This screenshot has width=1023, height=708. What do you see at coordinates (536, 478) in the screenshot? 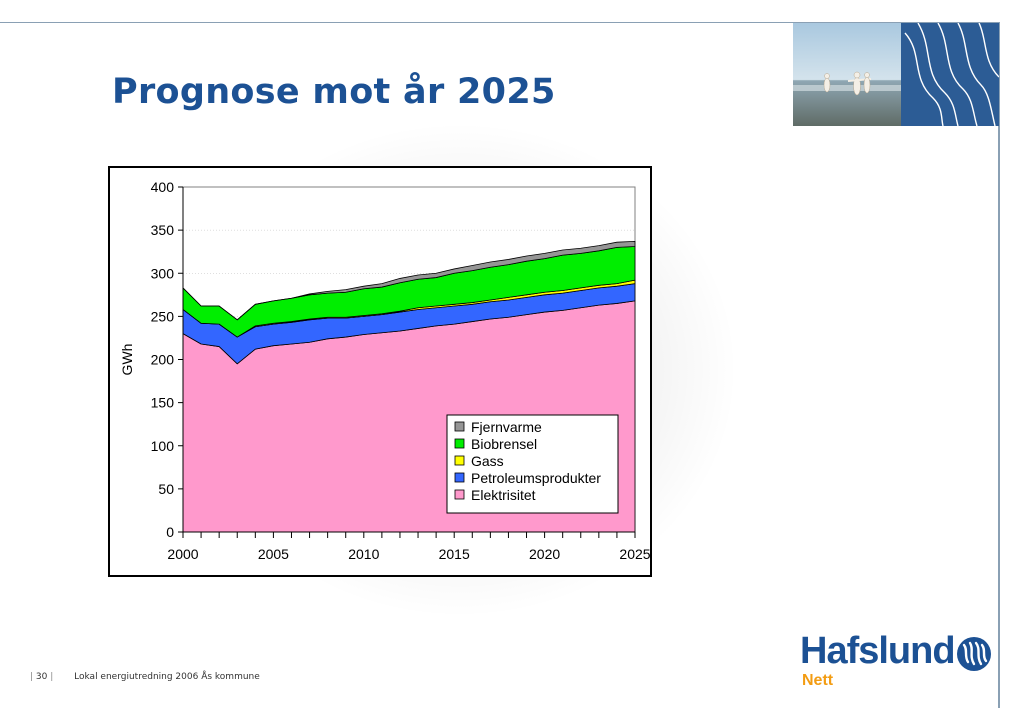
I see `legend-label: Petroleumsprodukter` at bounding box center [536, 478].